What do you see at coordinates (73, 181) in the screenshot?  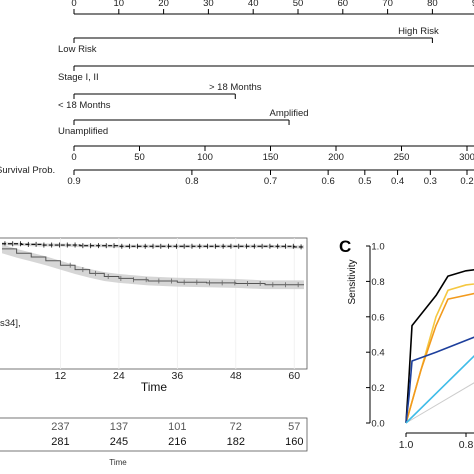 I see `survival-tick-label: 0.9` at bounding box center [73, 181].